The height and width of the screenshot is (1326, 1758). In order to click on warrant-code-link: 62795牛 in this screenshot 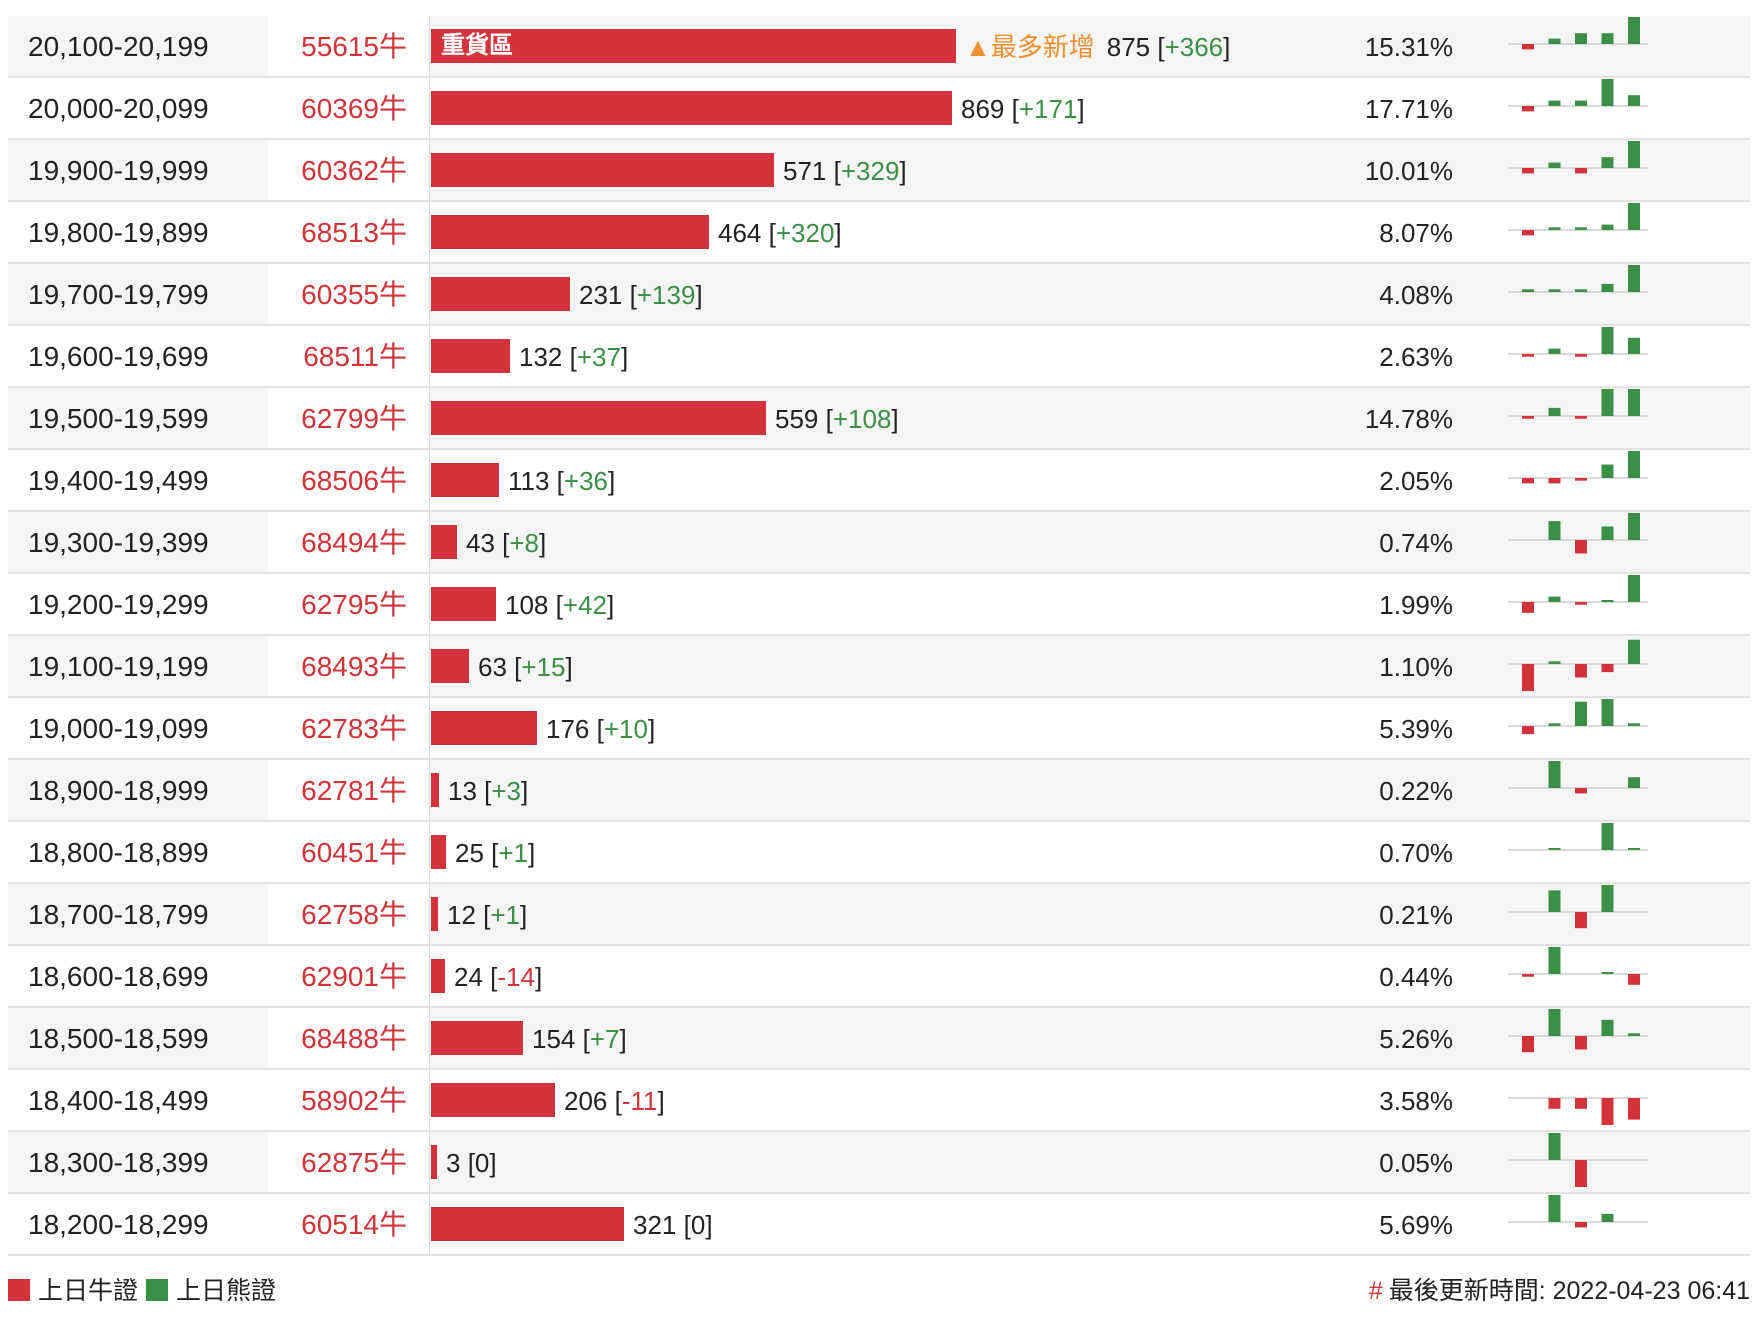, I will do `click(354, 604)`.